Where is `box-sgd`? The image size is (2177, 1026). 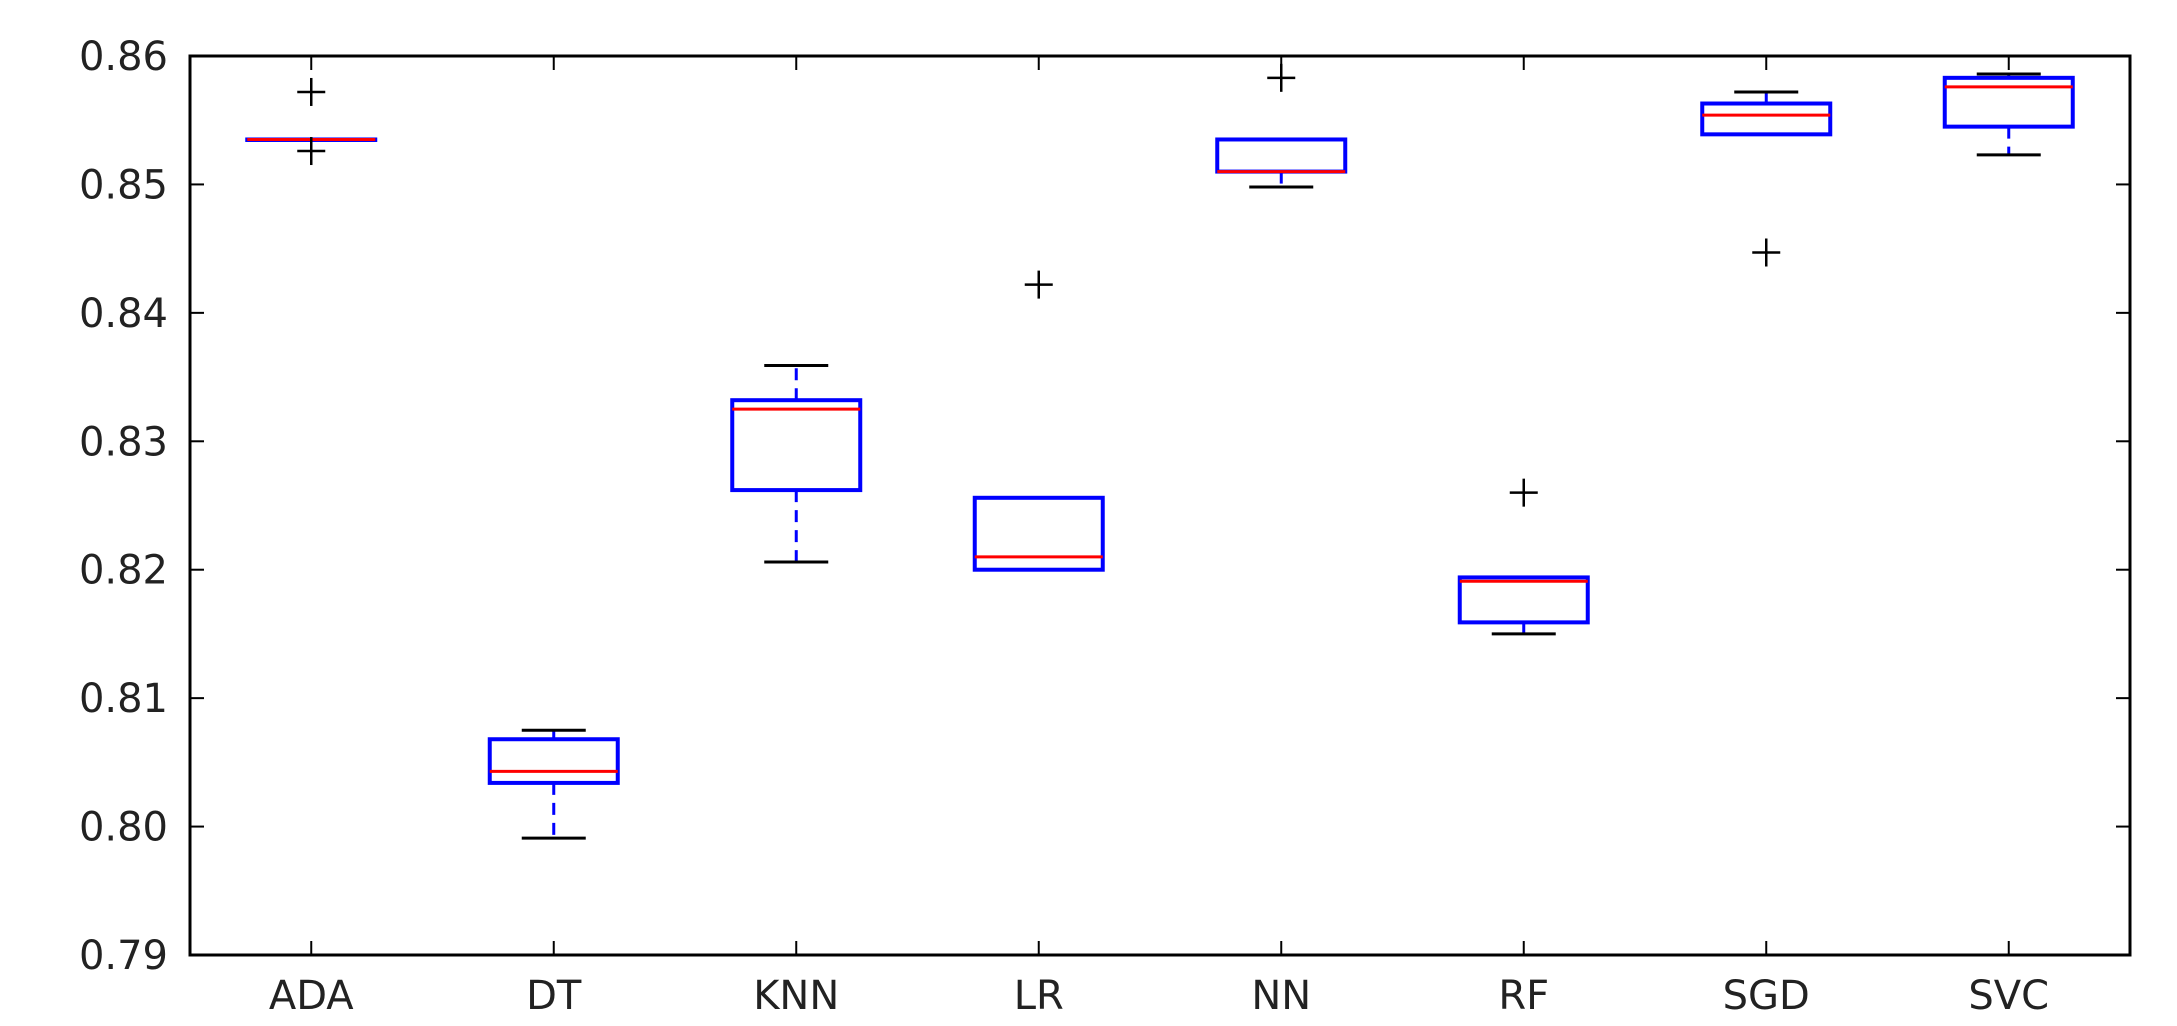
box-sgd is located at coordinates (1766, 178).